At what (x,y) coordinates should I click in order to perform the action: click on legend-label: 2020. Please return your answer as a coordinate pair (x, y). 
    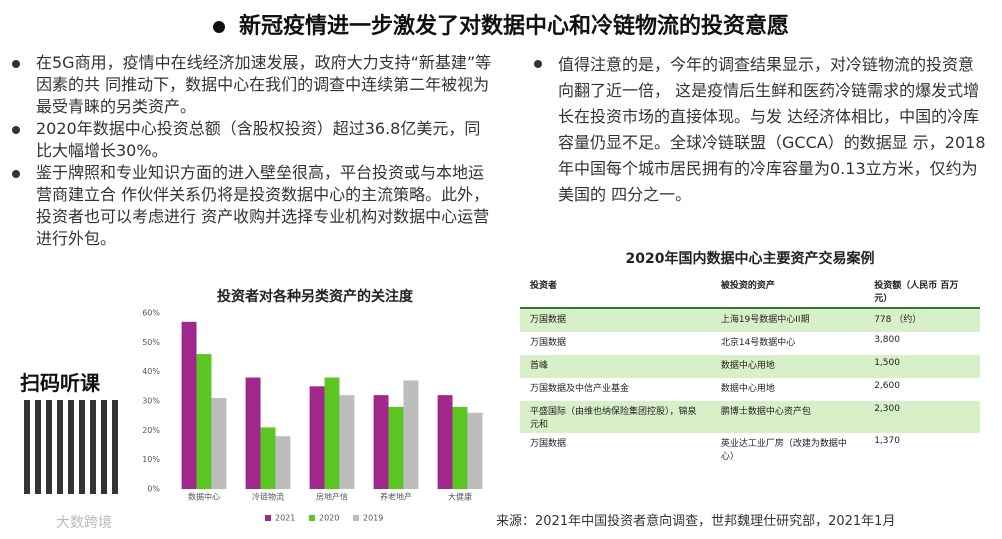
    Looking at the image, I should click on (329, 518).